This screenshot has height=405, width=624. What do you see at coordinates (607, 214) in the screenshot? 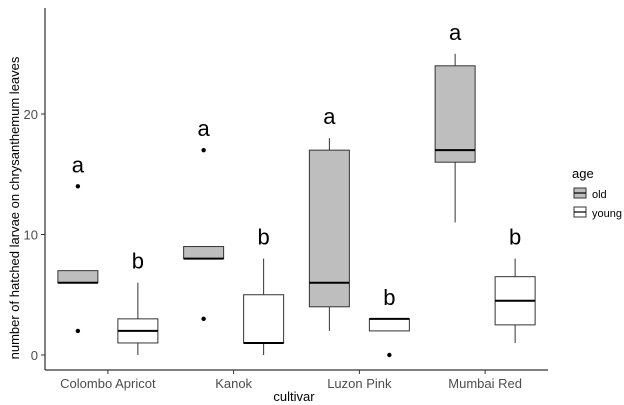
I see `legend-label-young: young` at bounding box center [607, 214].